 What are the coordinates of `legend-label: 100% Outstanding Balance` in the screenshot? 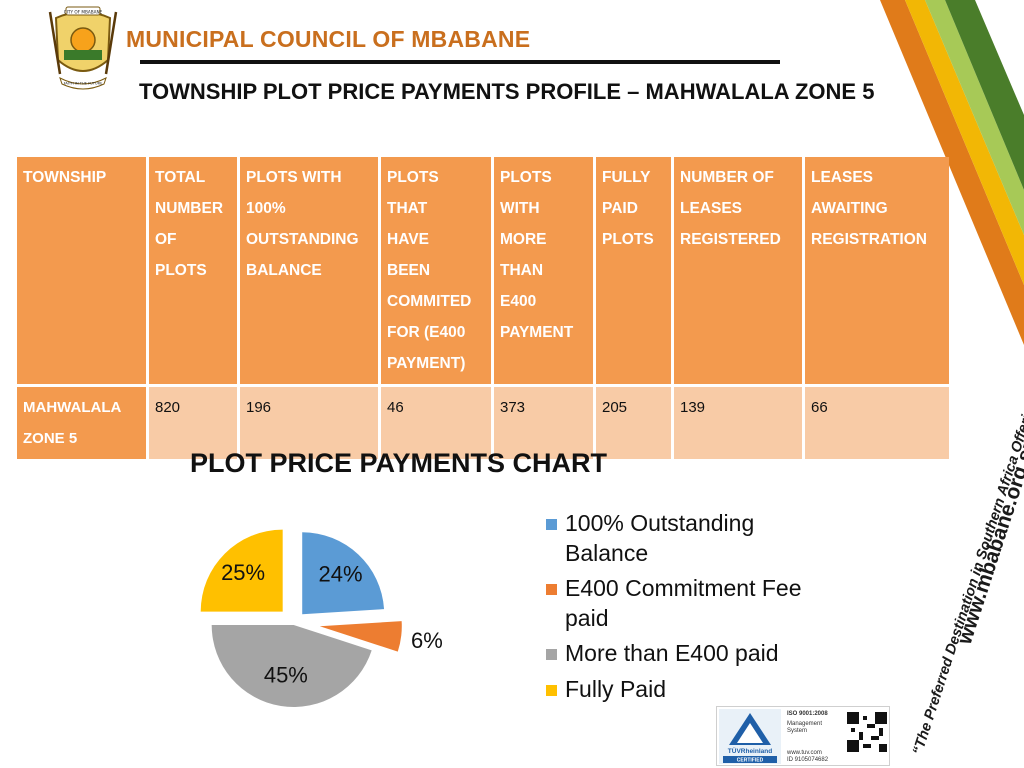 It's located at (660, 538).